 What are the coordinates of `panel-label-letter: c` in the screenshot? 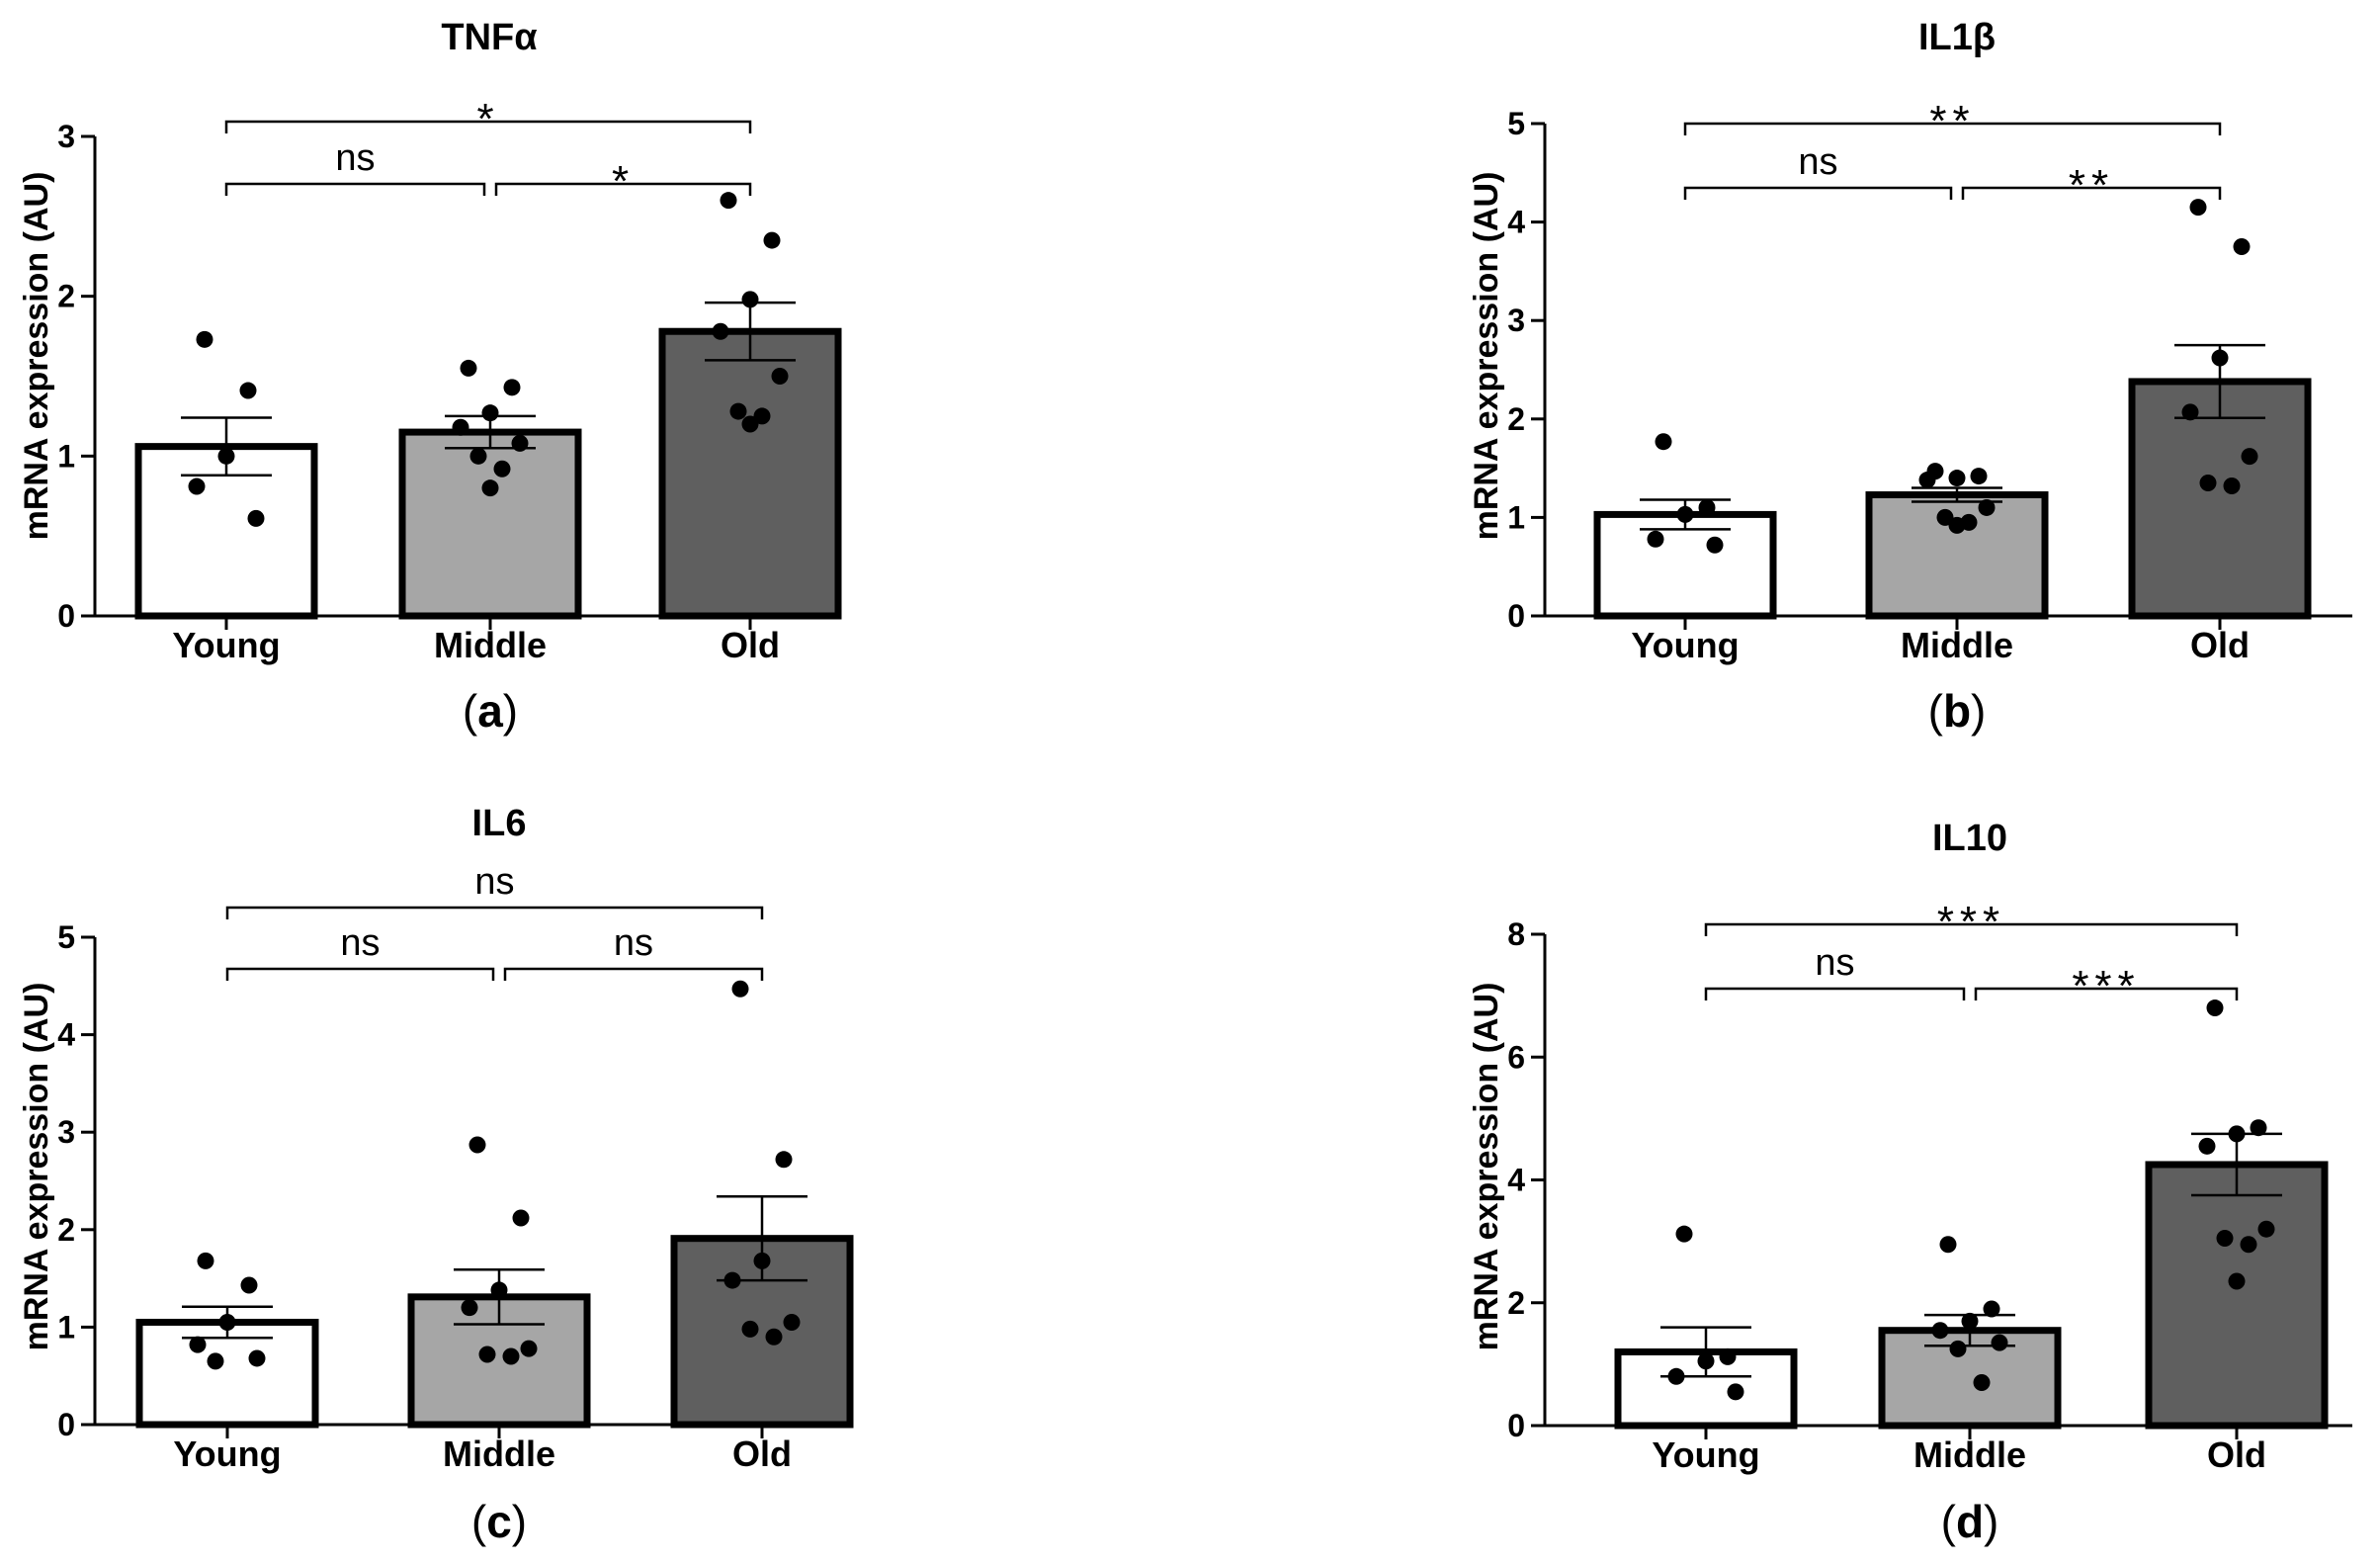 It's located at (499, 1521).